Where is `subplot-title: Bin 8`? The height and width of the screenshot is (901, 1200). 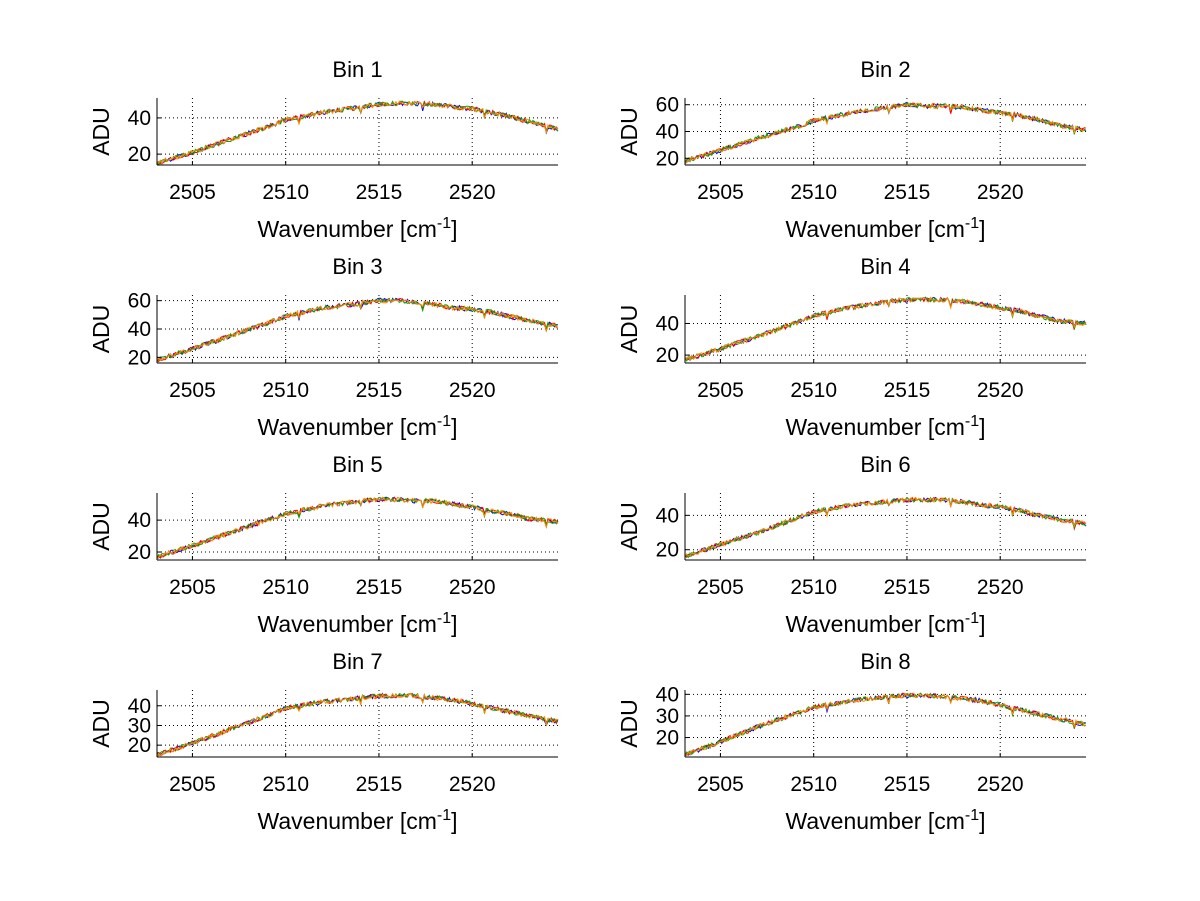
subplot-title: Bin 8 is located at coordinates (885, 661).